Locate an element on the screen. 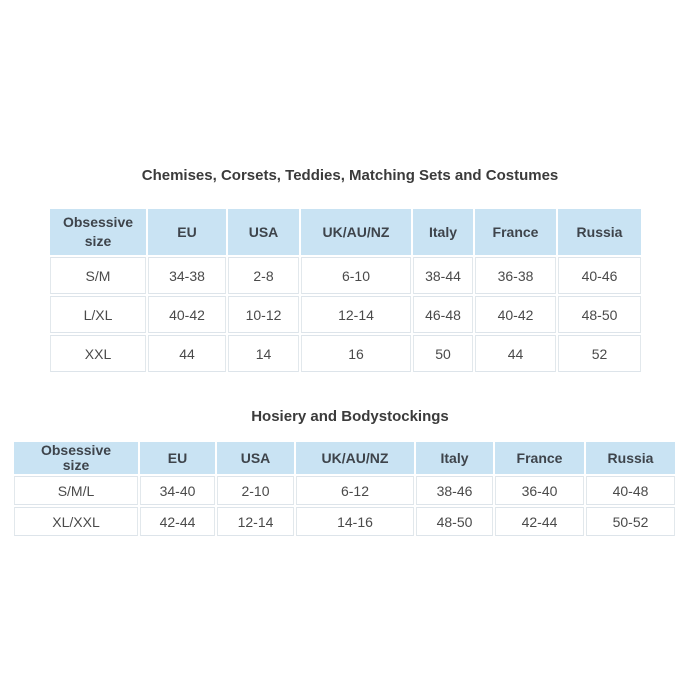 The width and height of the screenshot is (700, 700). size-cell: 14-16 is located at coordinates (355, 521).